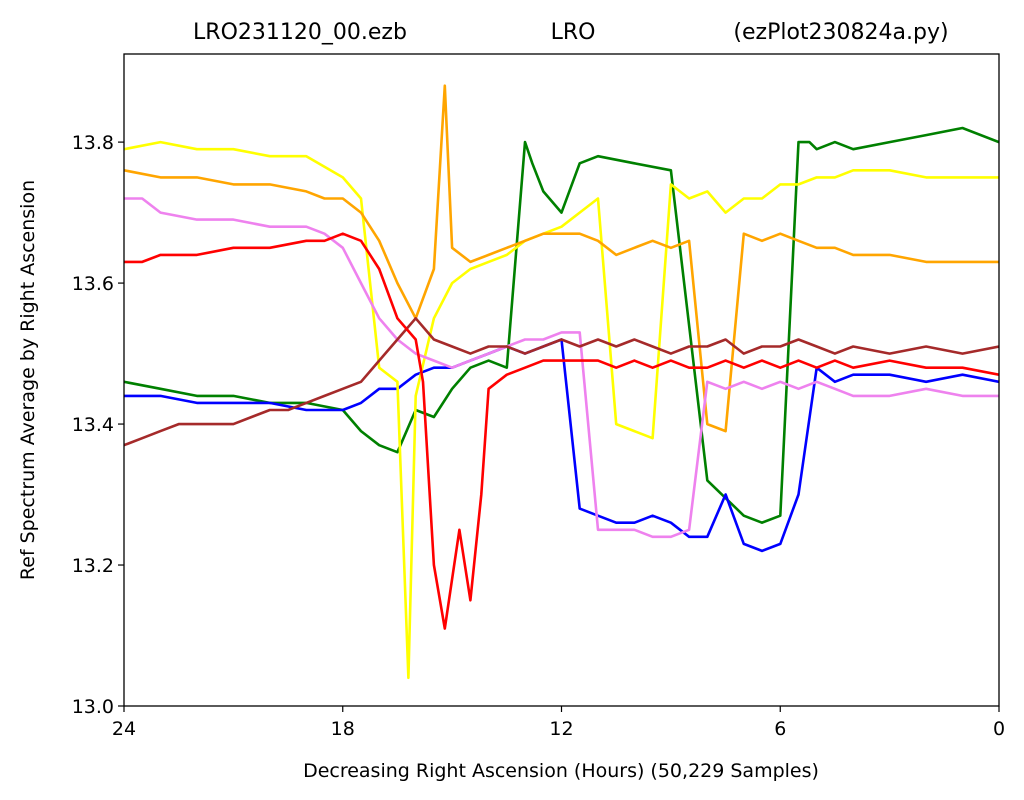  I want to click on x-axis: 24 18 12 6 0, so click(558, 723).